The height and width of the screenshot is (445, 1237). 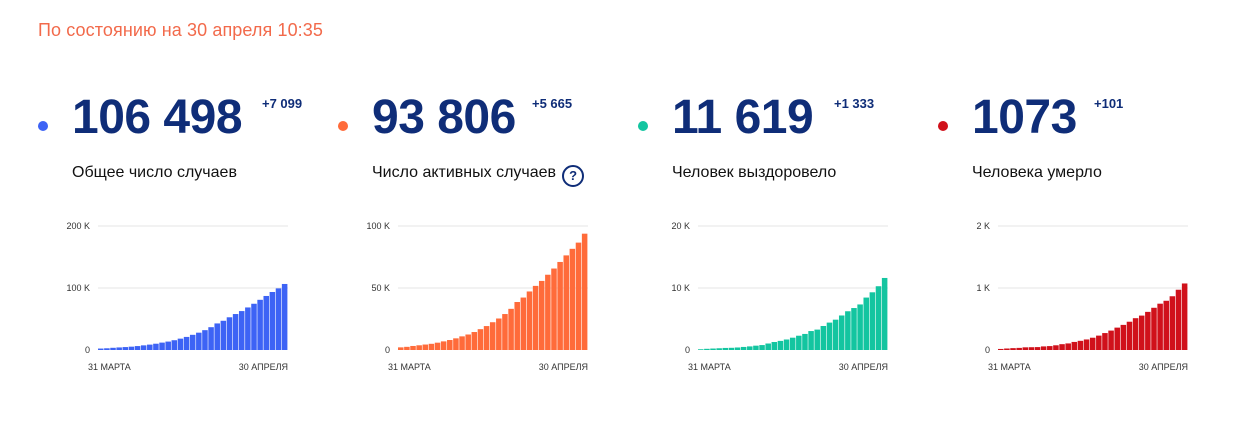 I want to click on bar-chart-1: 0 100 K 200 K 31 МАРТА 30 АПРЕЛЯ, so click(x=177, y=296).